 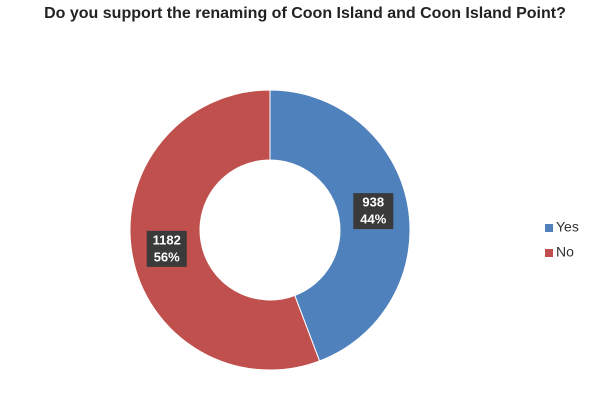 I want to click on data-label-value: 1182, so click(x=167, y=239).